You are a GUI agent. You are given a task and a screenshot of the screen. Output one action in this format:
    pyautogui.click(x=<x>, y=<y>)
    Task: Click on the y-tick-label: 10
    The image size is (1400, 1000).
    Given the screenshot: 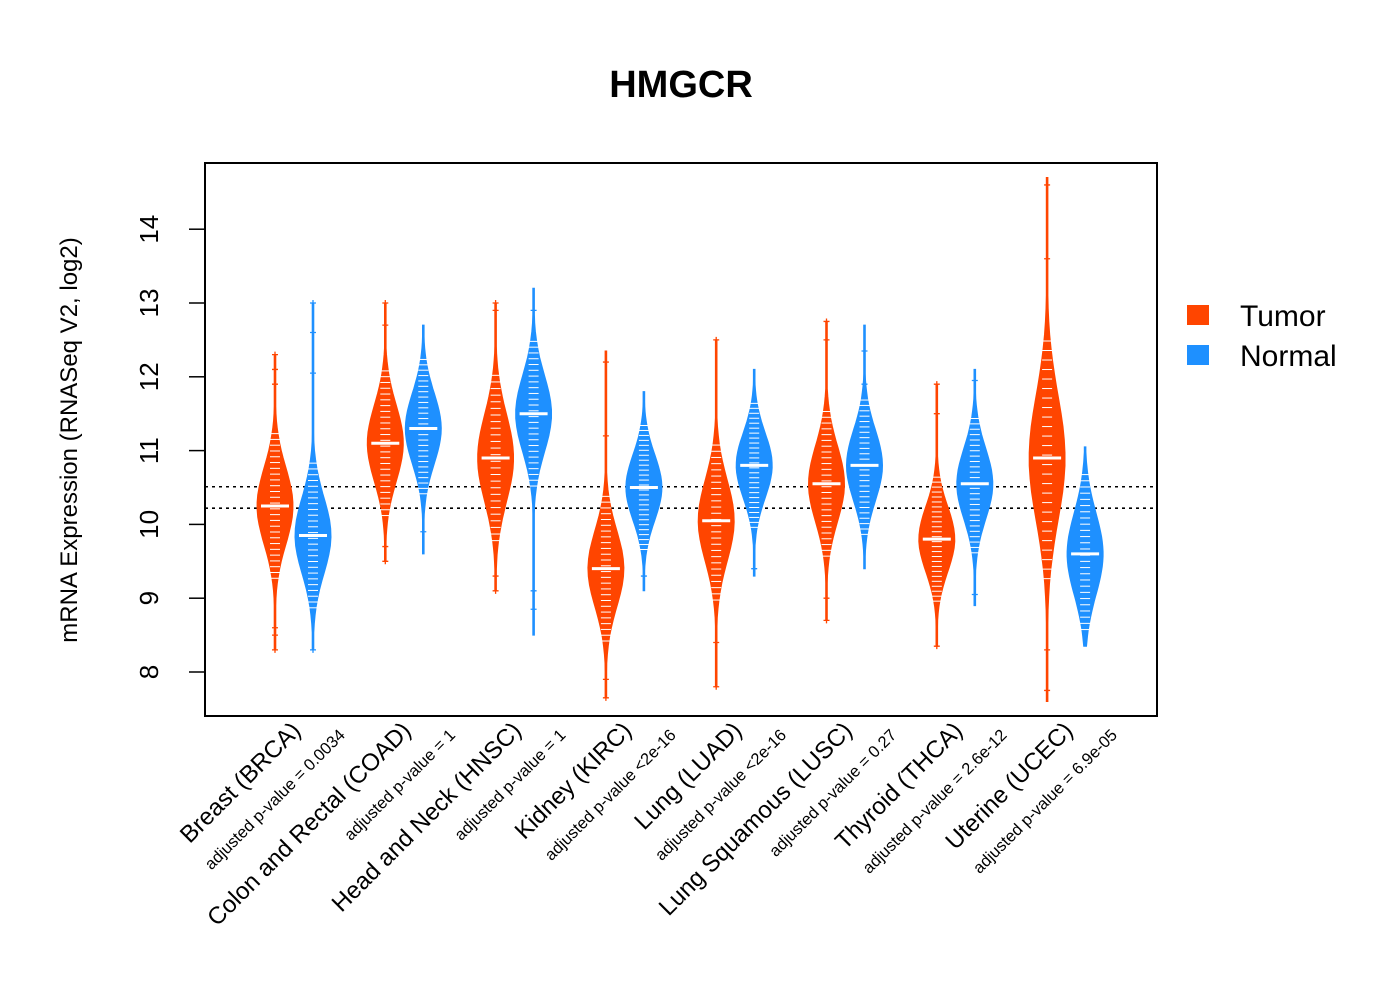 What is the action you would take?
    pyautogui.click(x=149, y=524)
    